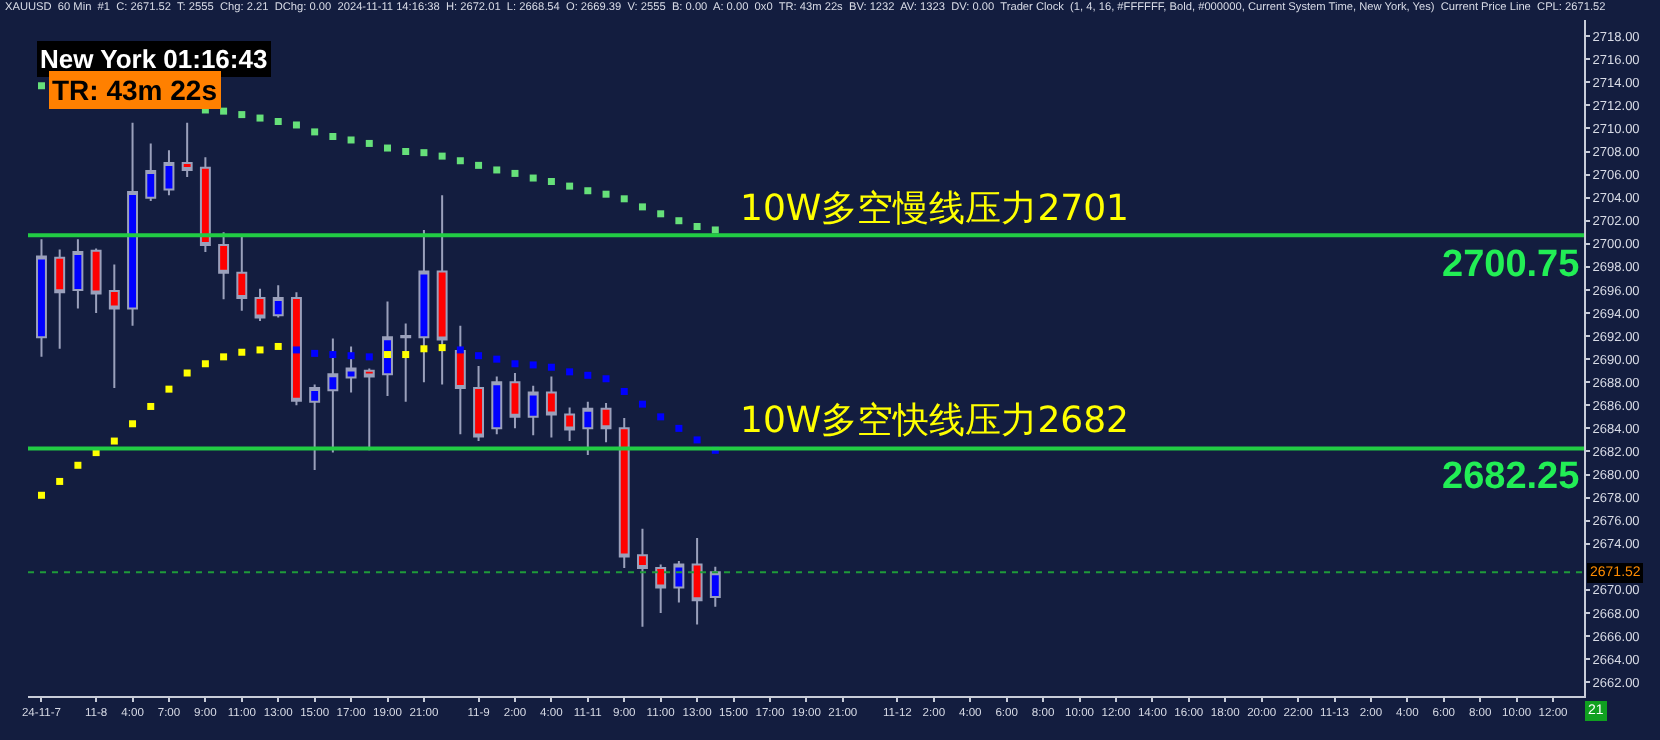 The height and width of the screenshot is (740, 1660). I want to click on annotation: TR: 43m 22s, so click(135, 90).